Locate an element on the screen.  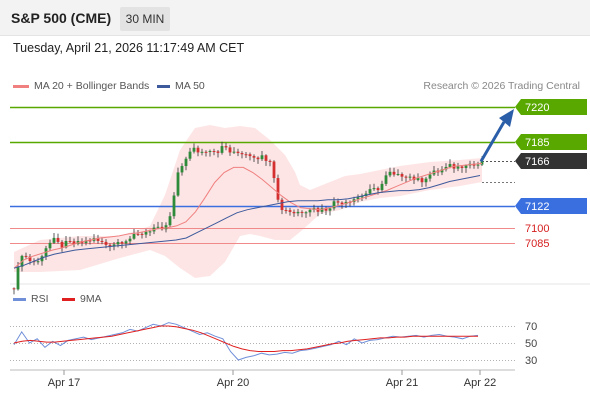
rsi-tick-30: 30 is located at coordinates (531, 361).